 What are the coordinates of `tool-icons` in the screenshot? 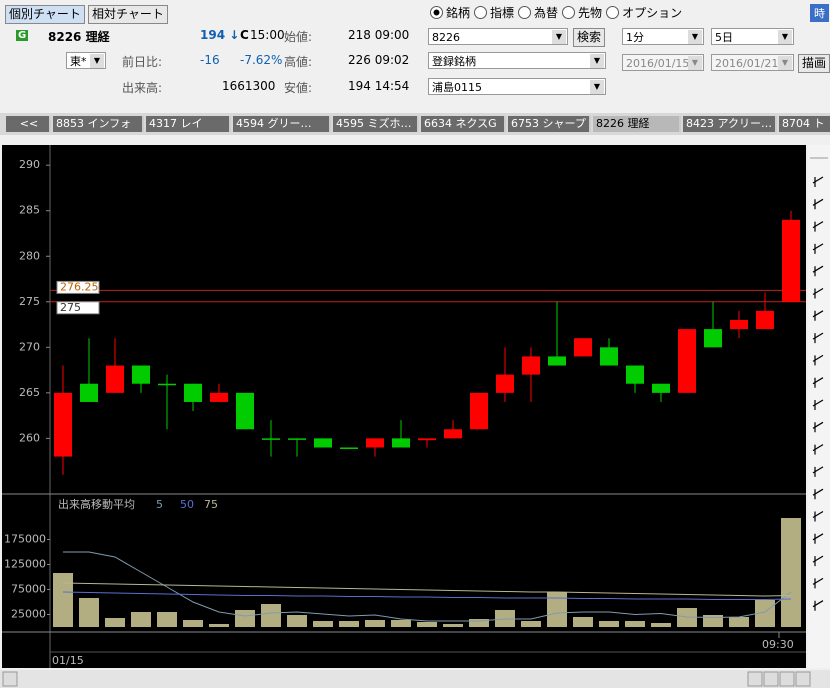 It's located at (818, 393).